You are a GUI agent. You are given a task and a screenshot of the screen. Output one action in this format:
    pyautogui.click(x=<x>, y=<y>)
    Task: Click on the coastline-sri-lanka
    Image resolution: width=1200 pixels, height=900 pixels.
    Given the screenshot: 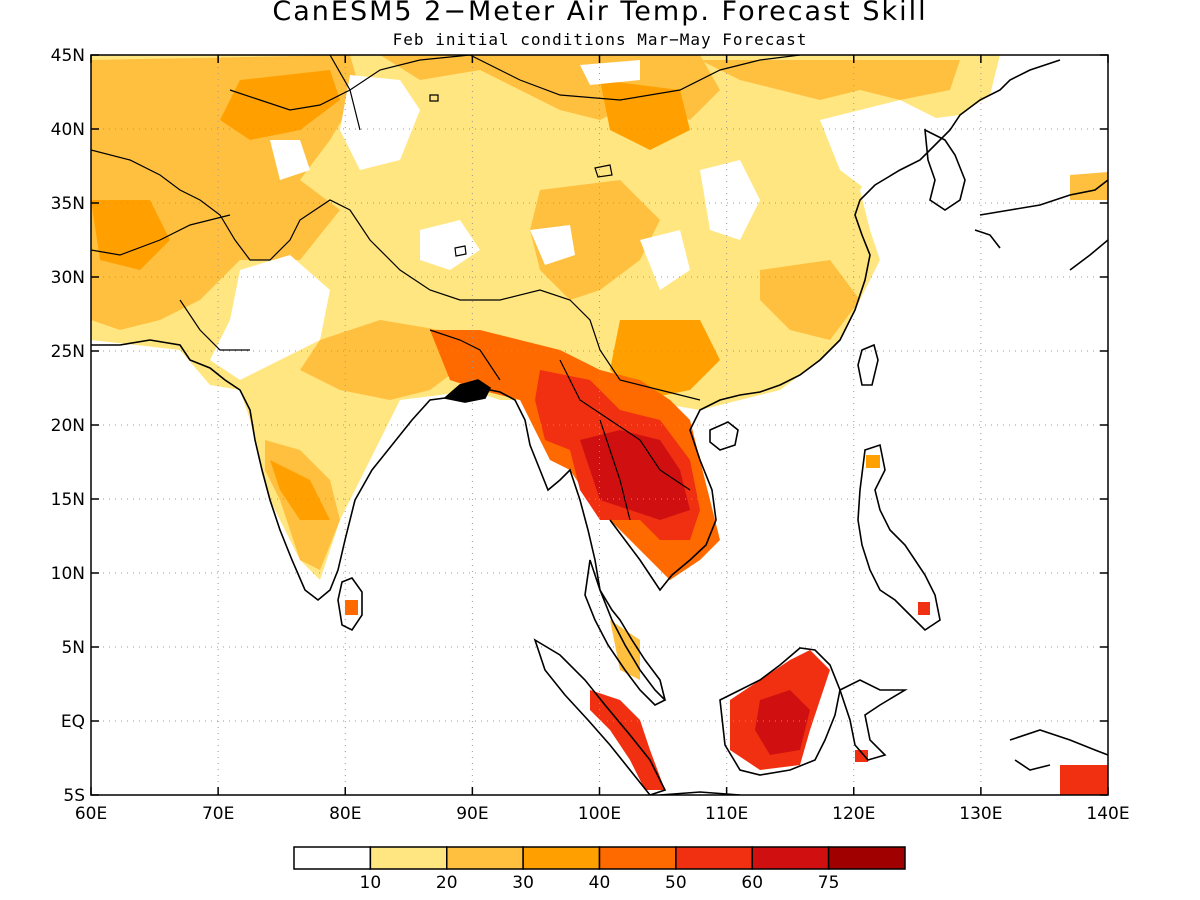 What is the action you would take?
    pyautogui.click(x=350, y=604)
    